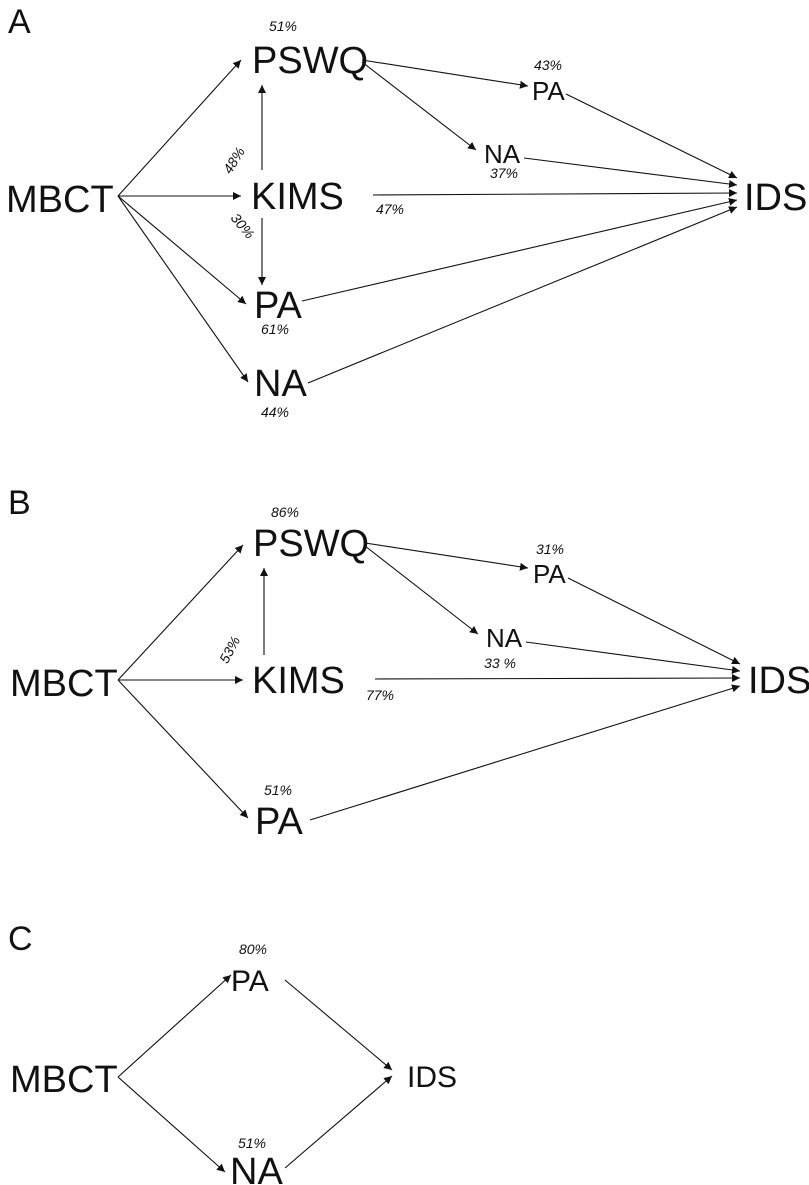 The height and width of the screenshot is (1185, 809). I want to click on edge-a-na2-ids, so click(630, 172).